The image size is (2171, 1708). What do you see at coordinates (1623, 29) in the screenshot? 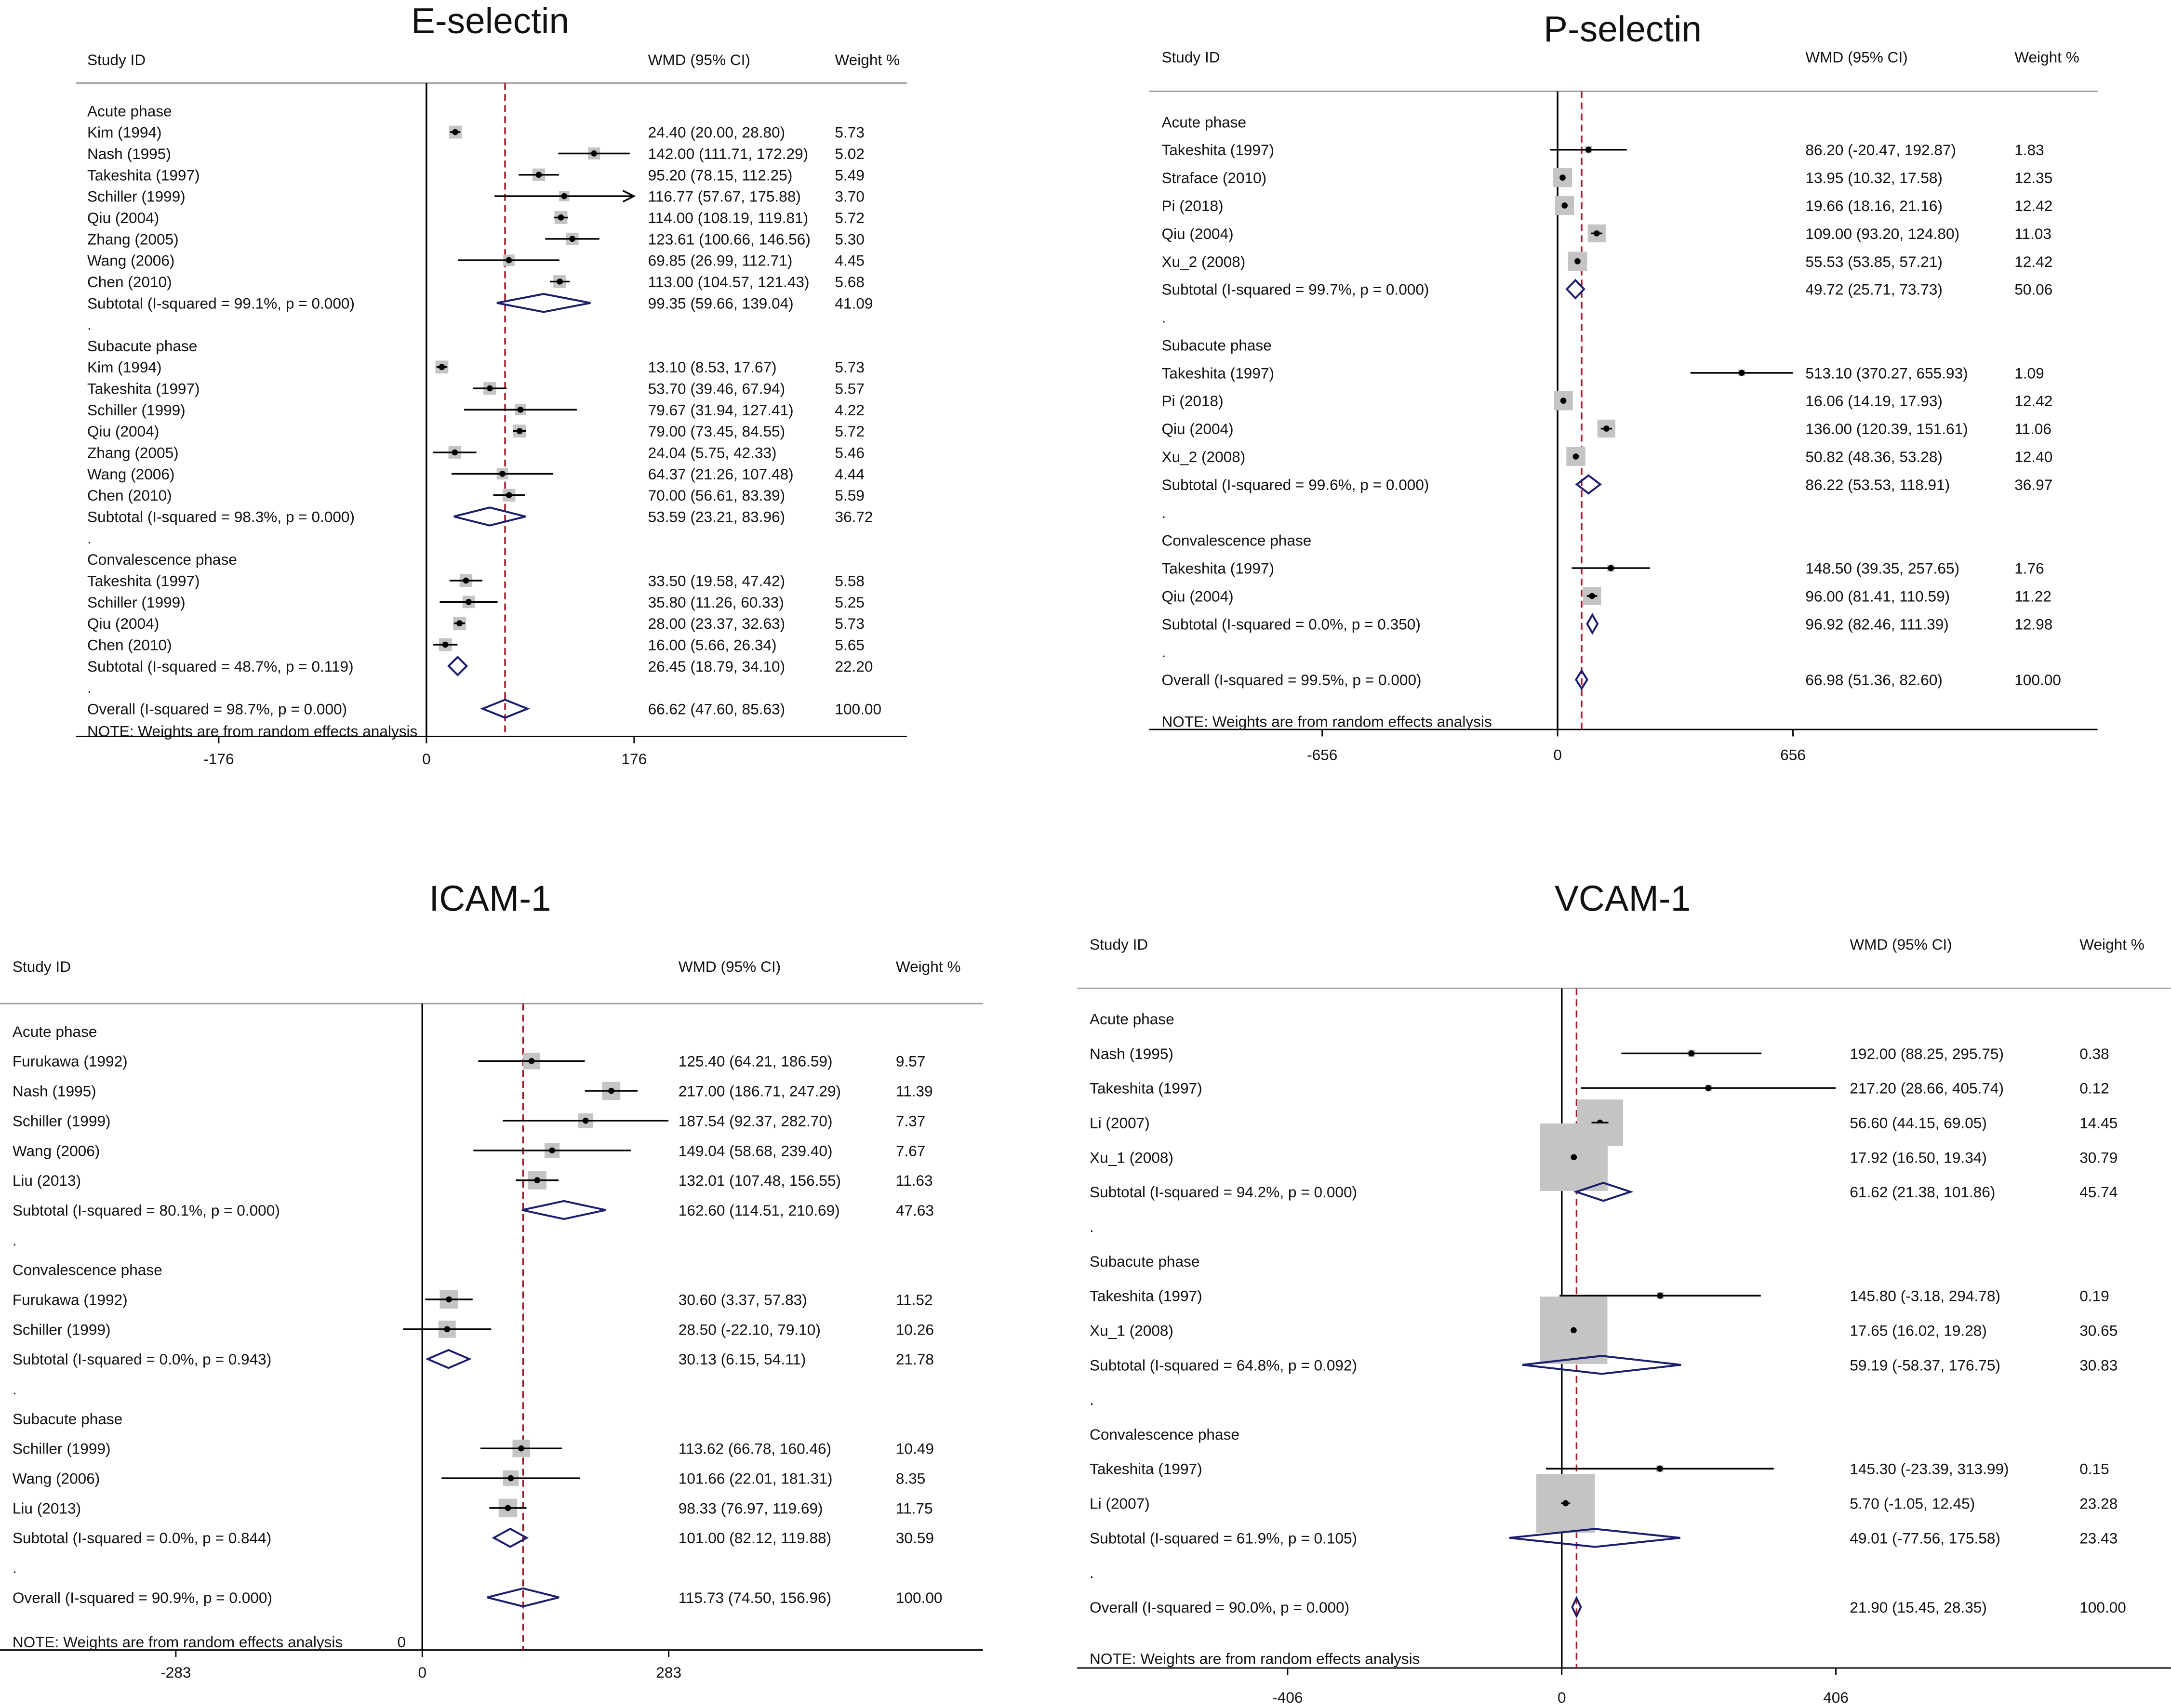
I see `panel-title: P-selectin` at bounding box center [1623, 29].